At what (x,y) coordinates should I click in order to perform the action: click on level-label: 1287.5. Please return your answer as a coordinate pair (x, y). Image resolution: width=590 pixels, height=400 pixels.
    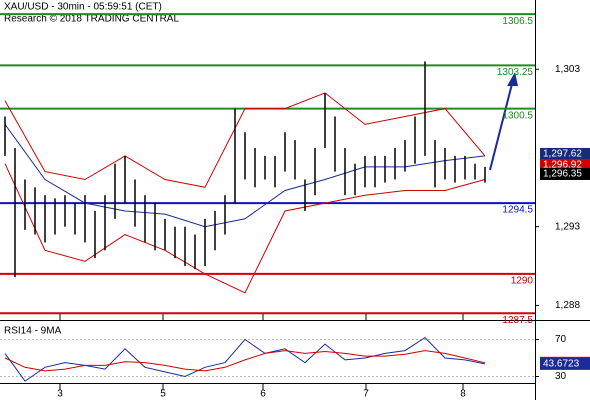
    Looking at the image, I should click on (517, 320).